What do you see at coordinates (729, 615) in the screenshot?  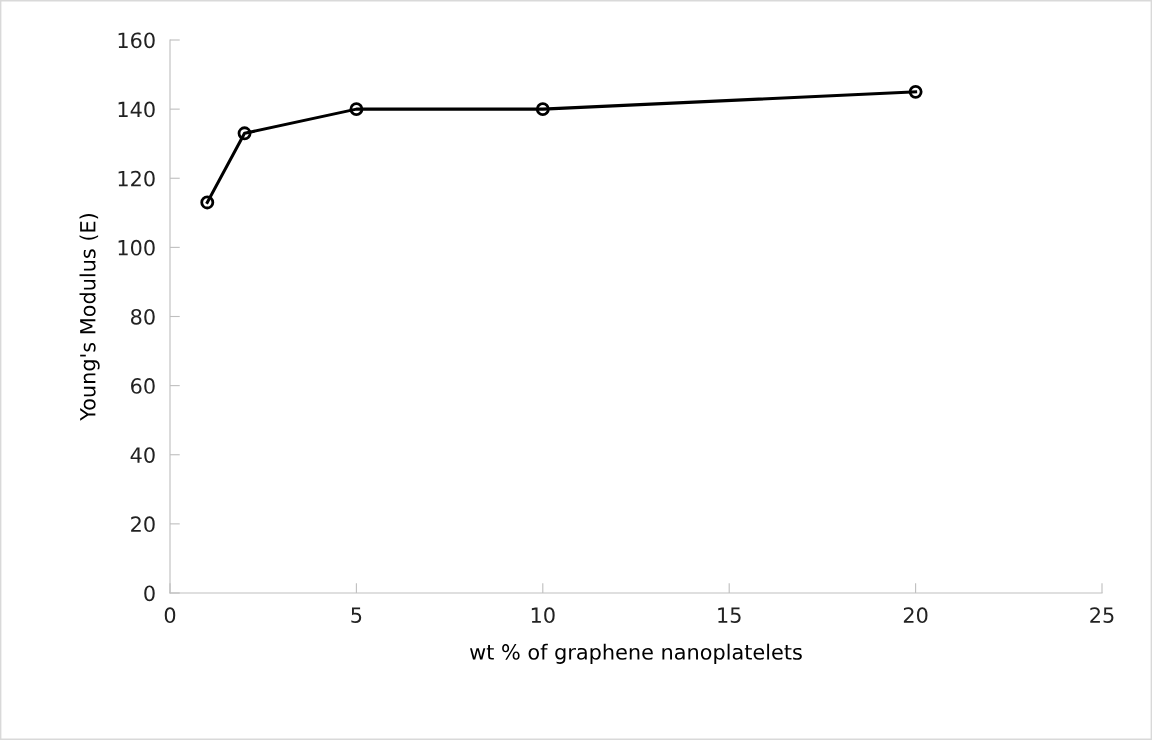 I see `x-tick-label: 15` at bounding box center [729, 615].